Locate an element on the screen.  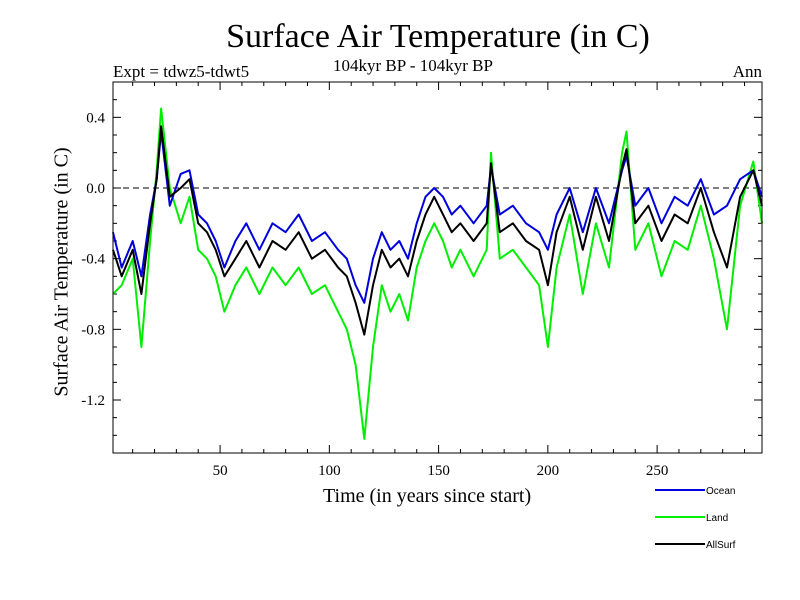
x-tick-label: 100 is located at coordinates (329, 471).